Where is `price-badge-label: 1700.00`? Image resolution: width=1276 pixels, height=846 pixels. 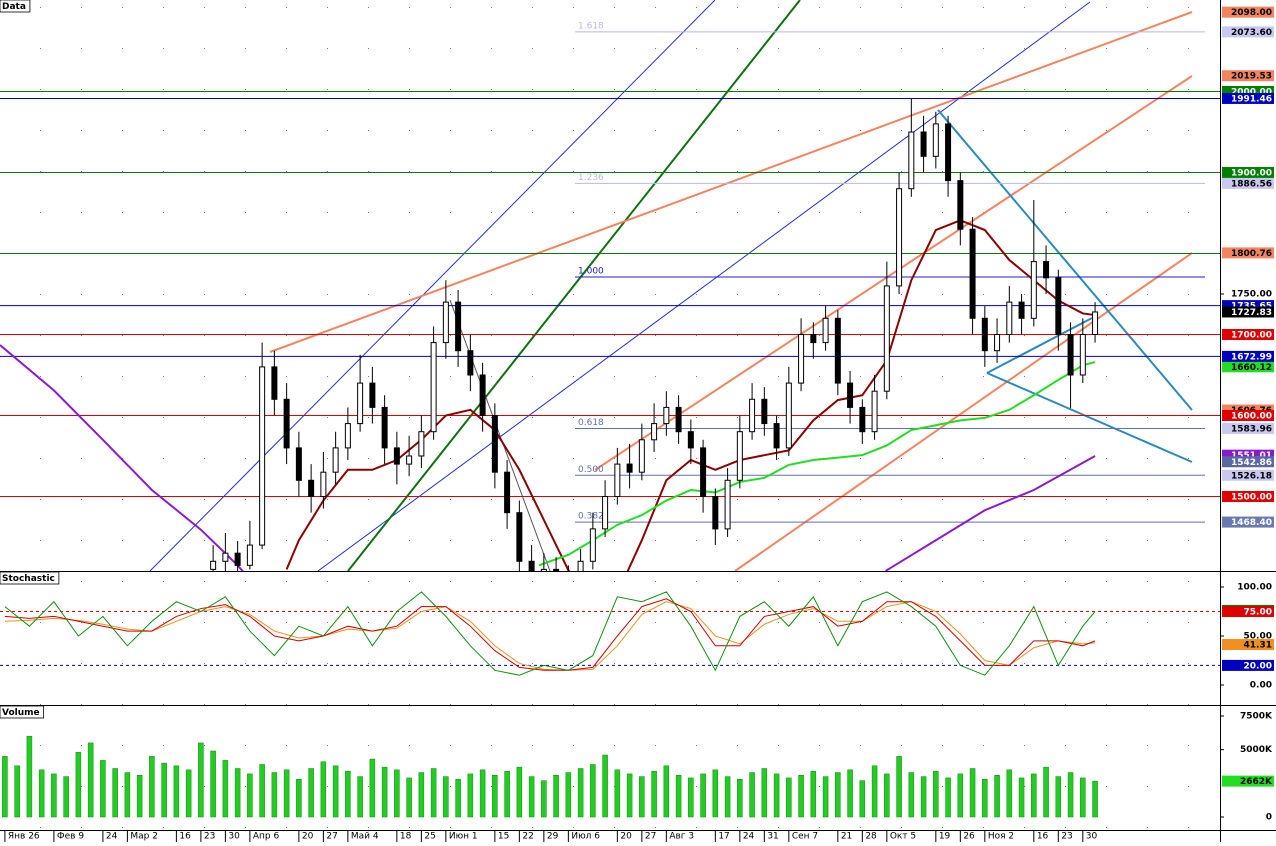 price-badge-label: 1700.00 is located at coordinates (1251, 336).